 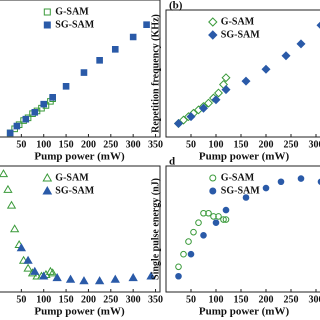 I want to click on panel-label: (b), so click(x=176, y=6).